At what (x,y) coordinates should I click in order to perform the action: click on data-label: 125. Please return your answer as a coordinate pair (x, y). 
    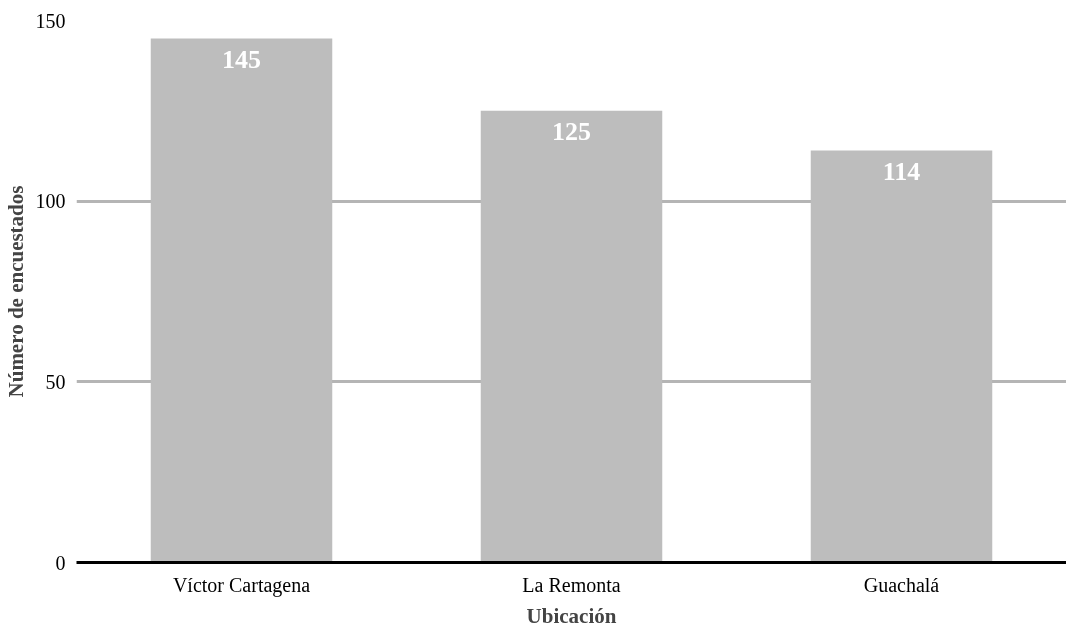
    Looking at the image, I should click on (571, 131).